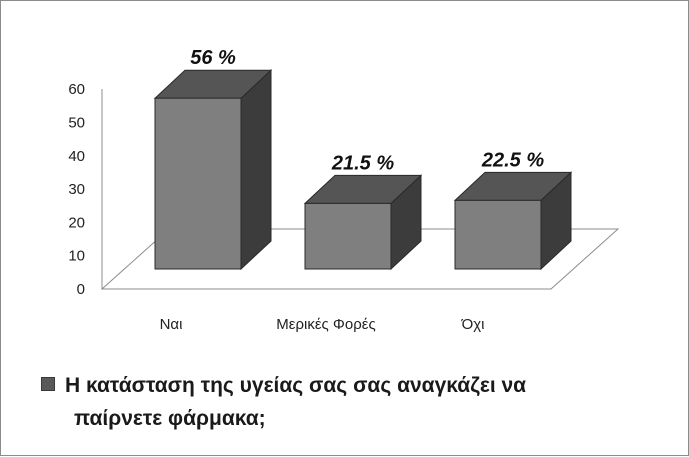 The width and height of the screenshot is (689, 457). What do you see at coordinates (76, 89) in the screenshot?
I see `y-tick-label: 60` at bounding box center [76, 89].